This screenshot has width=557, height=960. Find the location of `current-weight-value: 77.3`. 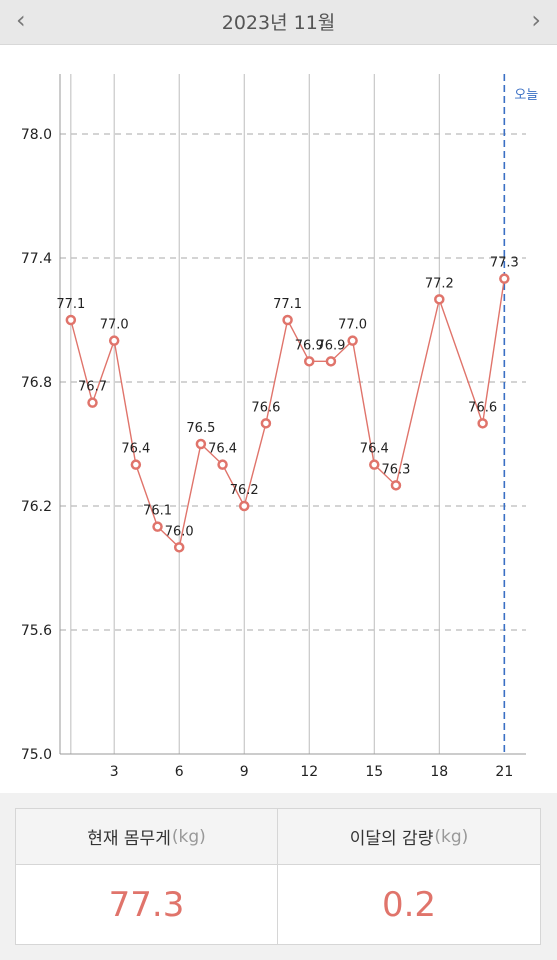

current-weight-value: 77.3 is located at coordinates (147, 905).